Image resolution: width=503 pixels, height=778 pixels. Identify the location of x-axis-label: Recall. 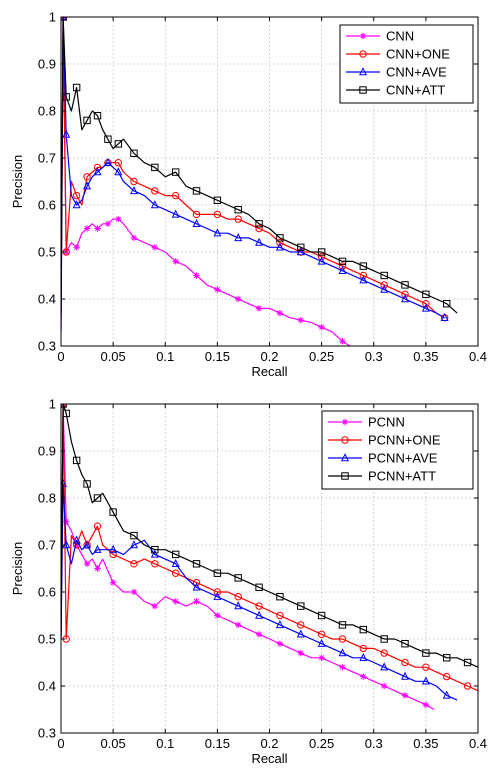
(269, 758).